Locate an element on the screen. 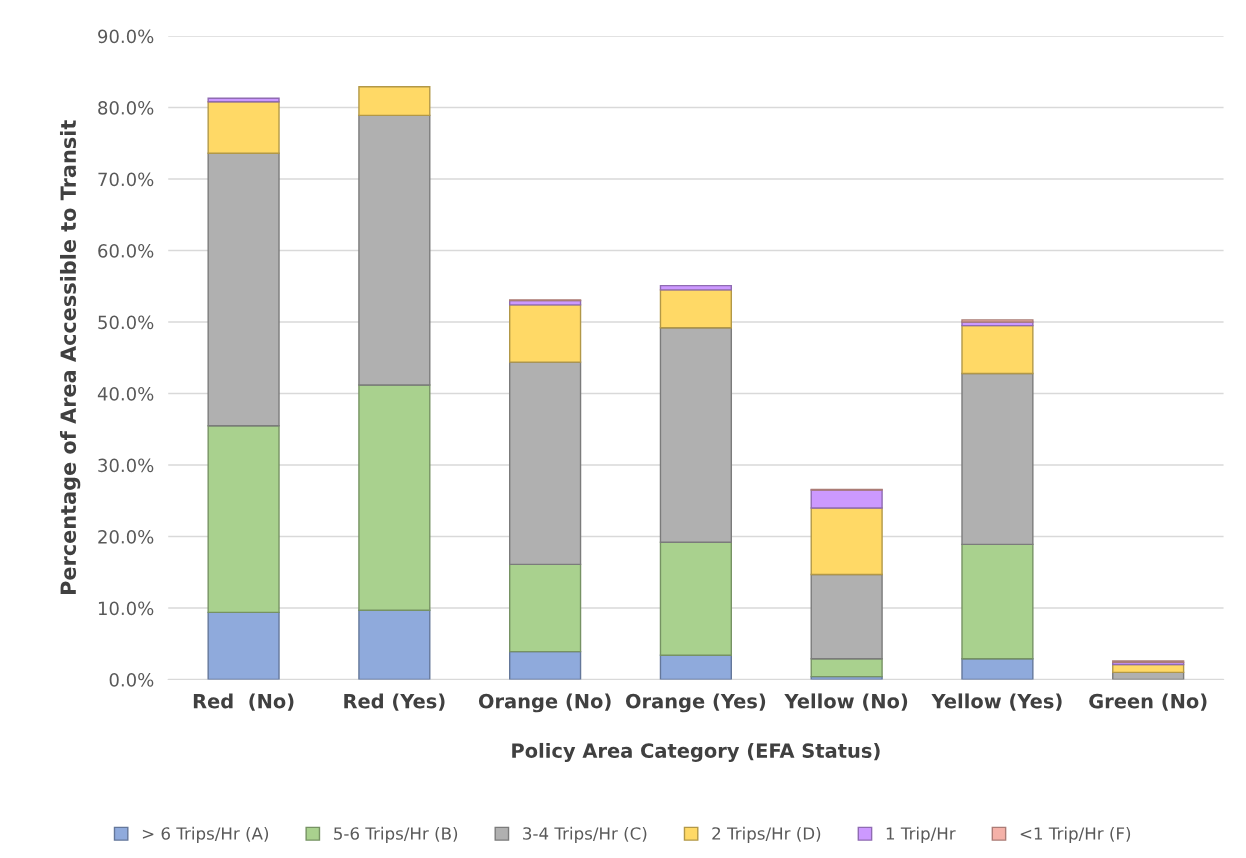  y-tick-label: 50.0% is located at coordinates (126, 322).